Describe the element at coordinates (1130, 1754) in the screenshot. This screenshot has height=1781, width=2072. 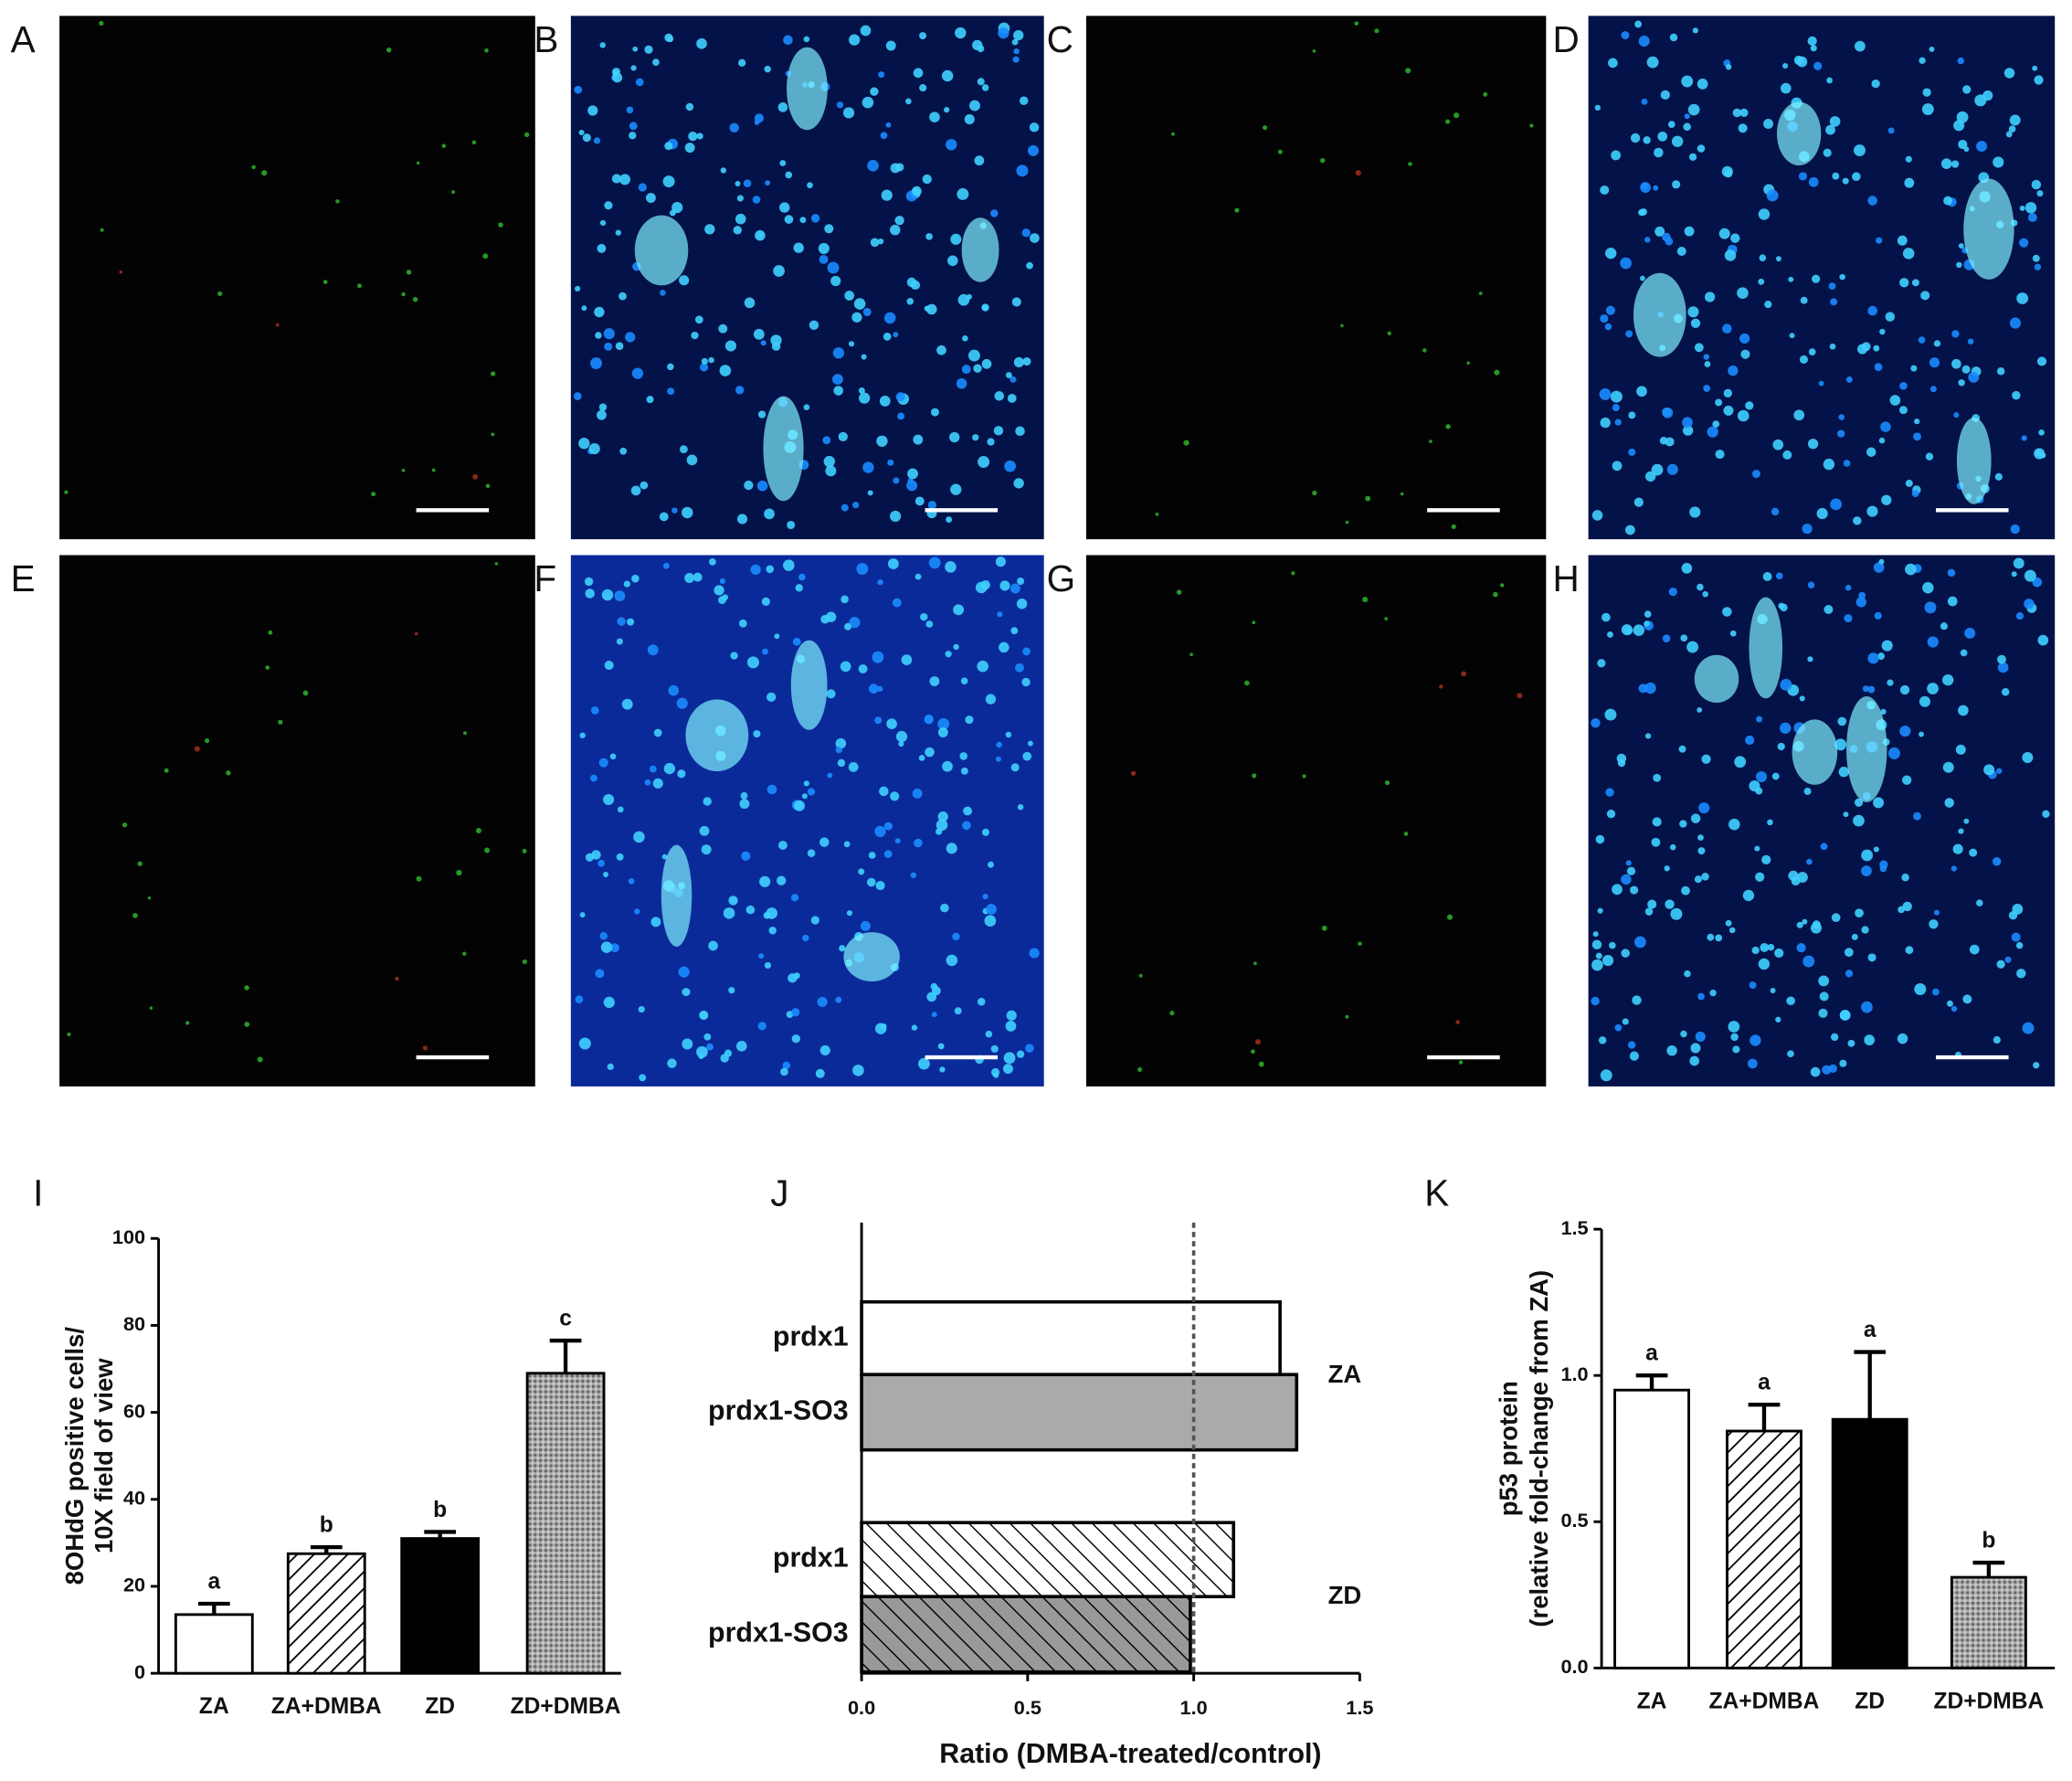
I see `x-axis-label: Ratio (DMBA-treated/control)` at that location.